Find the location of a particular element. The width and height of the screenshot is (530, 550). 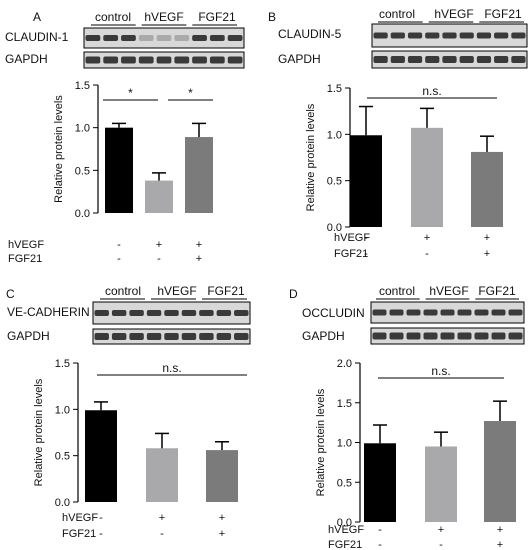

blot-group-label: FGF21 is located at coordinates (226, 291).